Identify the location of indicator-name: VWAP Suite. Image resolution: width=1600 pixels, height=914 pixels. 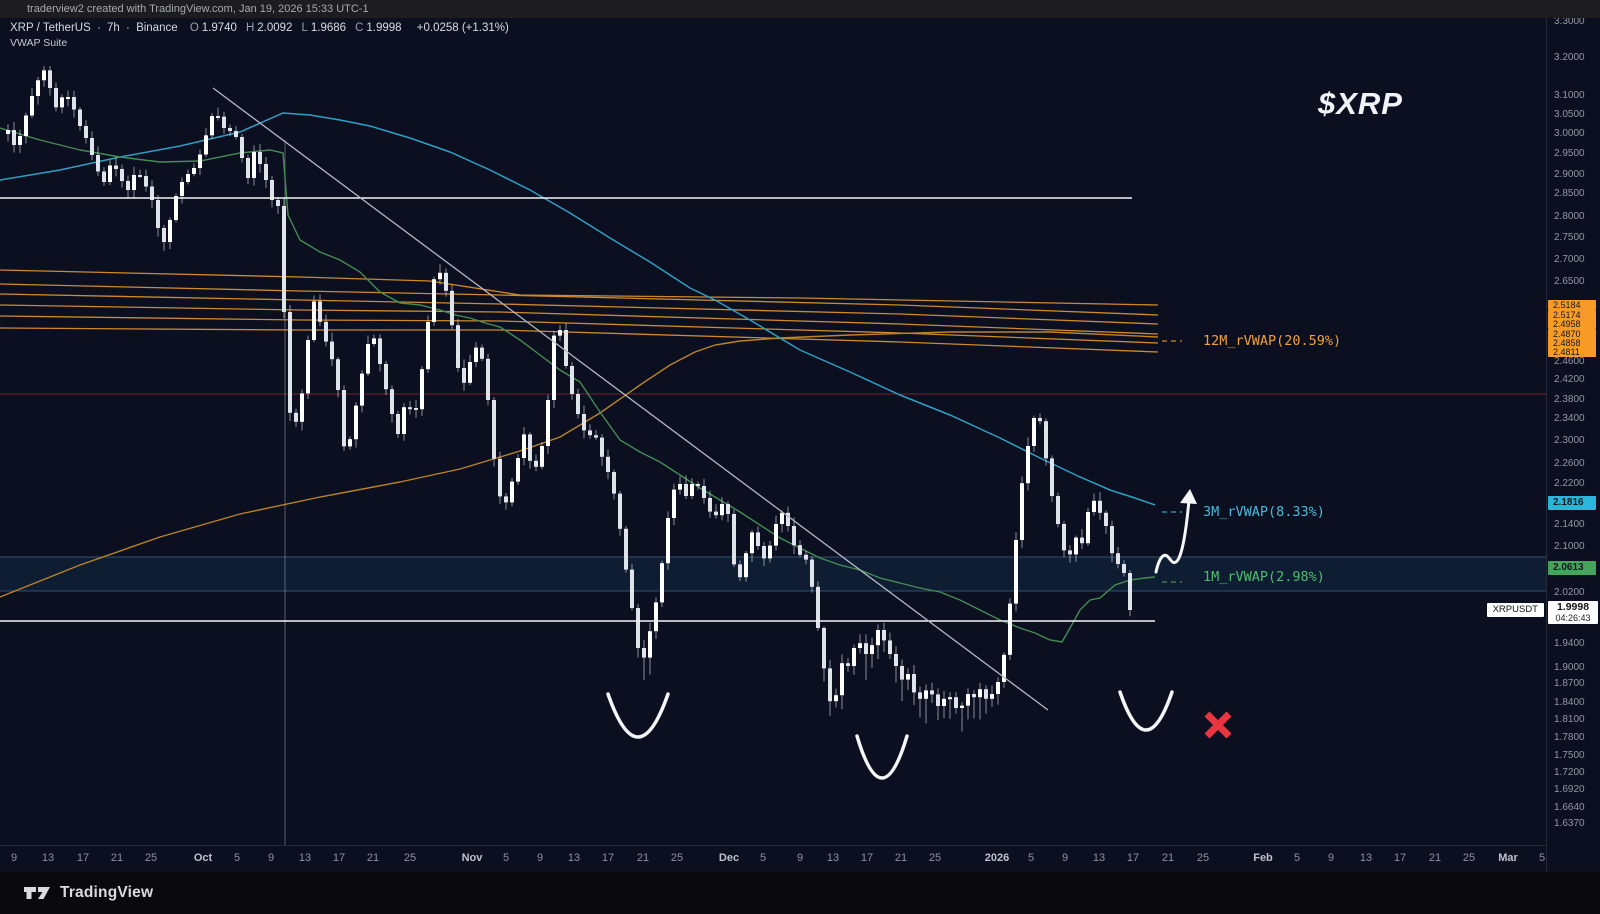
(39, 43).